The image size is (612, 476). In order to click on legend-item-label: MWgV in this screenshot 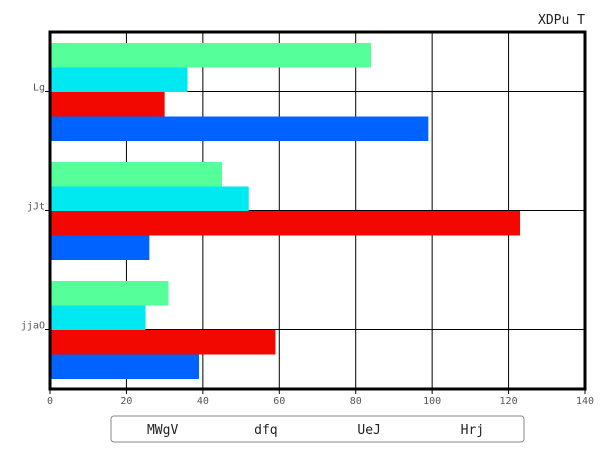, I will do `click(162, 430)`.